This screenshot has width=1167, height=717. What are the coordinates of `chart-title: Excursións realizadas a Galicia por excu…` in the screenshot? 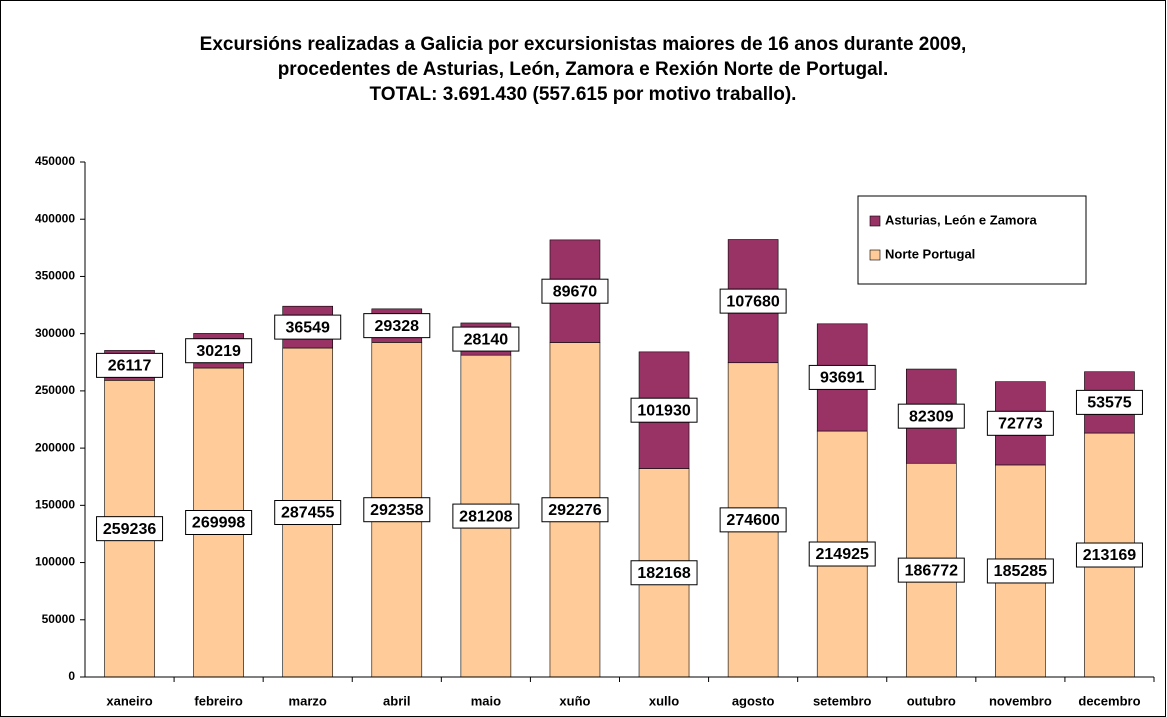 It's located at (583, 44).